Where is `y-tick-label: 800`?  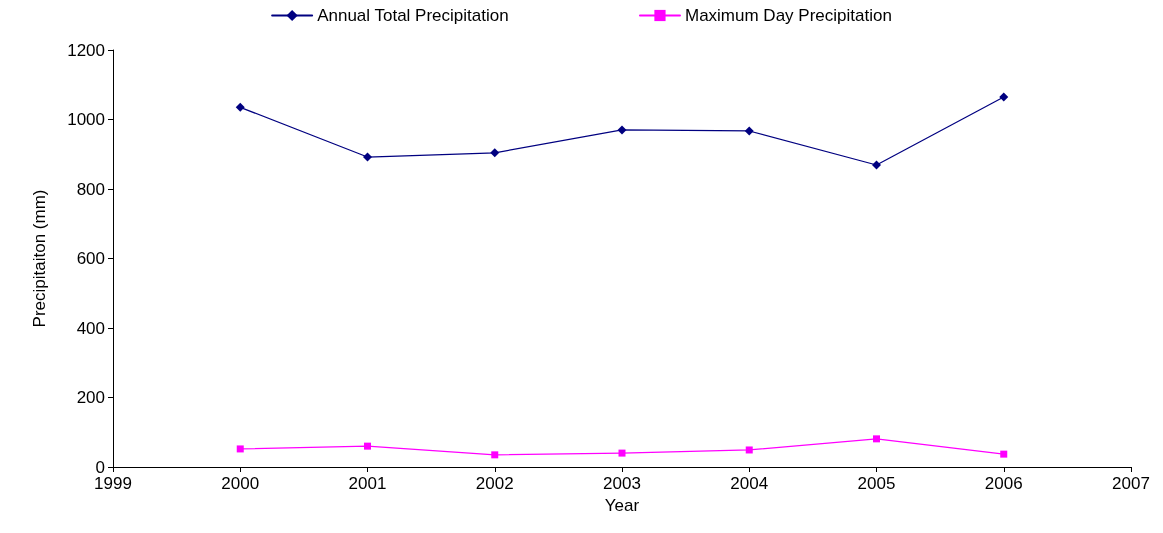
y-tick-label: 800 is located at coordinates (90, 189).